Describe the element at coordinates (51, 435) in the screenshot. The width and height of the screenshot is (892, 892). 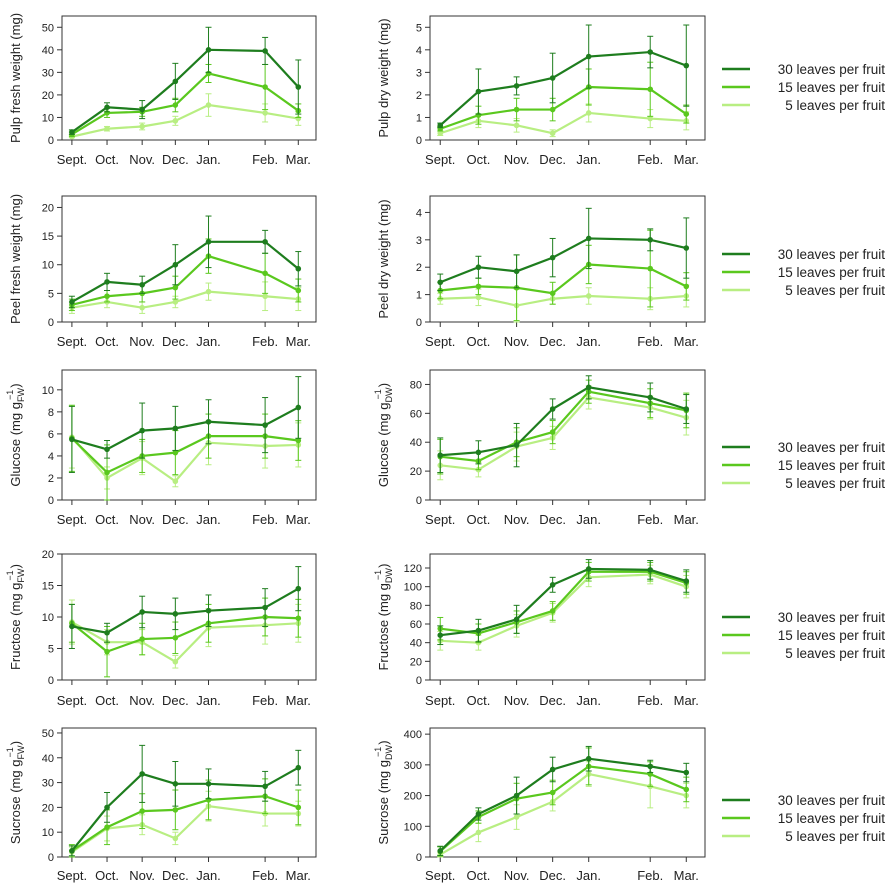
I see `y-tick-label: 6` at that location.